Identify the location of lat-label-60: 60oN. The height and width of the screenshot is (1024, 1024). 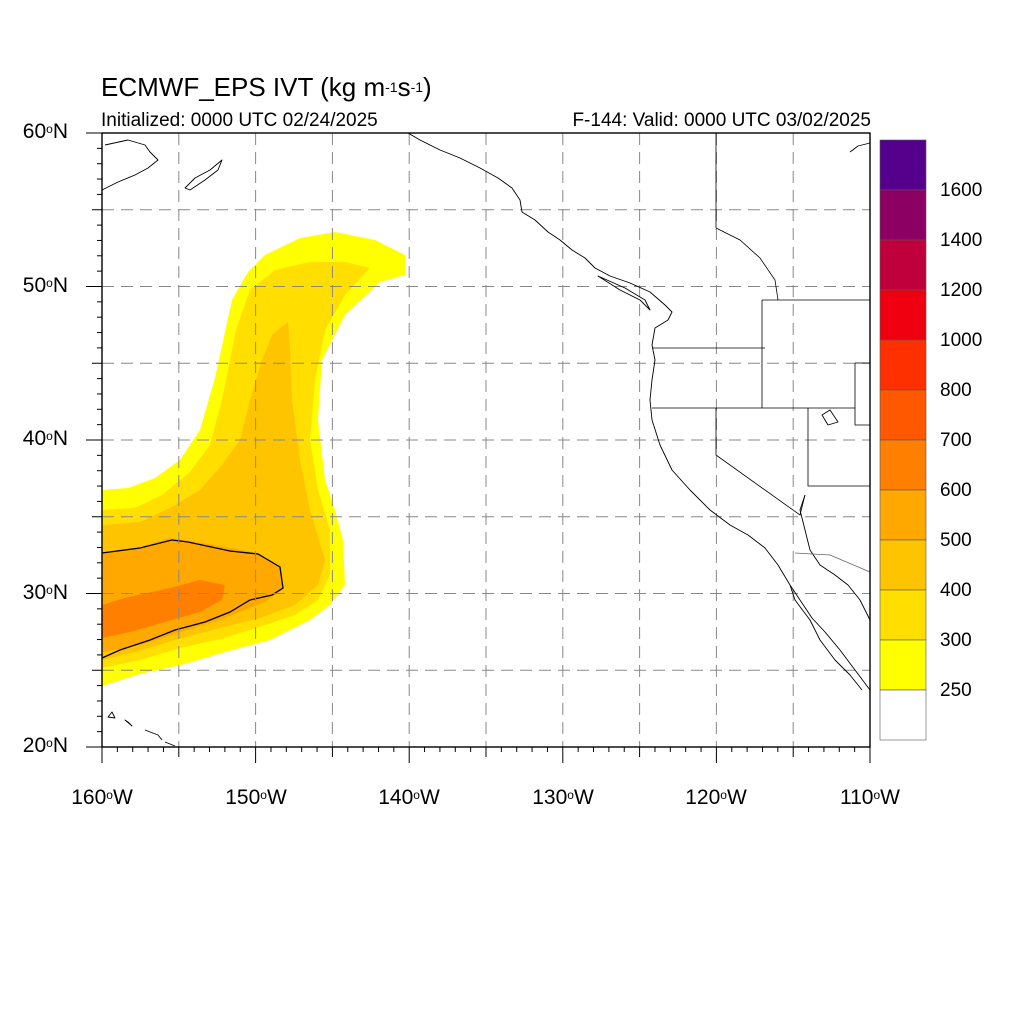
(45, 131).